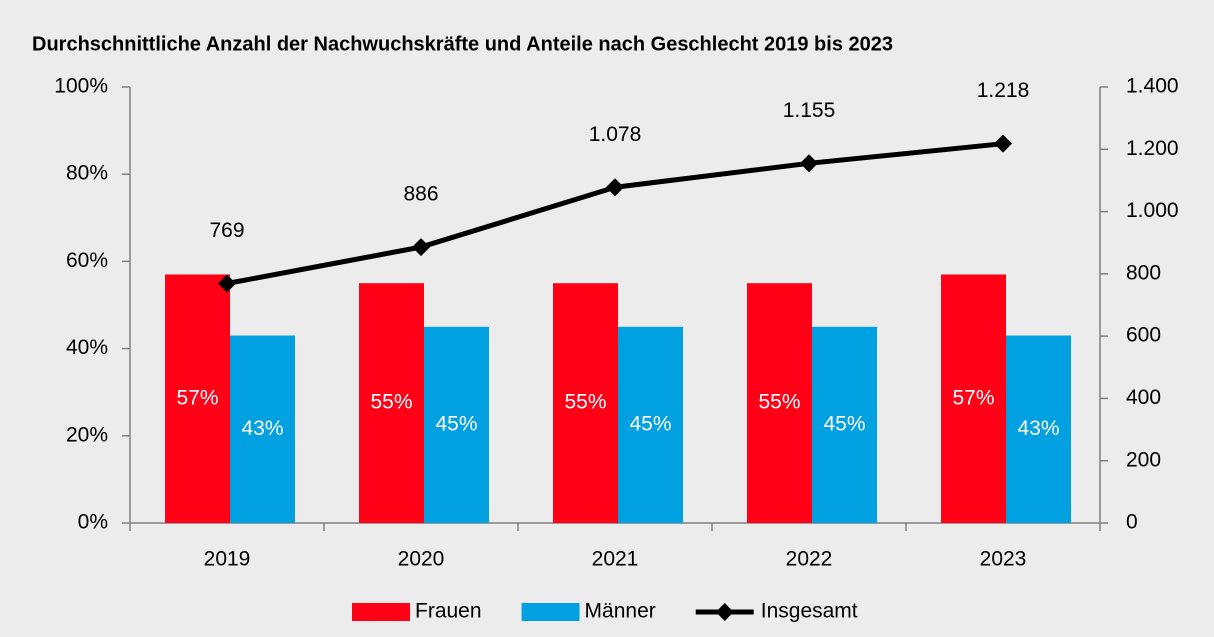 The image size is (1214, 637). Describe the element at coordinates (448, 611) in the screenshot. I see `legend-label: Frauen` at that location.